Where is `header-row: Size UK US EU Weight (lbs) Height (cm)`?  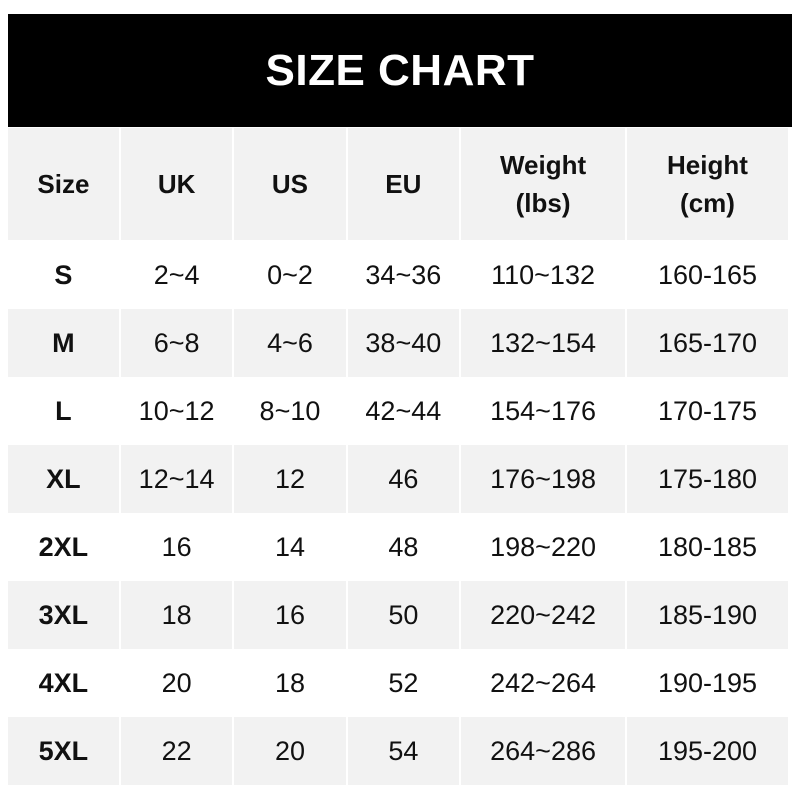
header-row: Size UK US EU Weight (lbs) Height (cm) is located at coordinates (398, 184).